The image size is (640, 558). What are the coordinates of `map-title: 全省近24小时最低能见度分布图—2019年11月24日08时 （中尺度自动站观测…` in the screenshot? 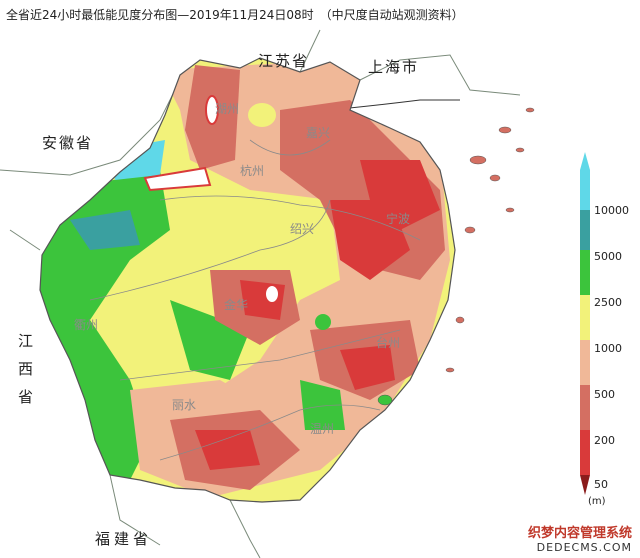 It's located at (235, 15).